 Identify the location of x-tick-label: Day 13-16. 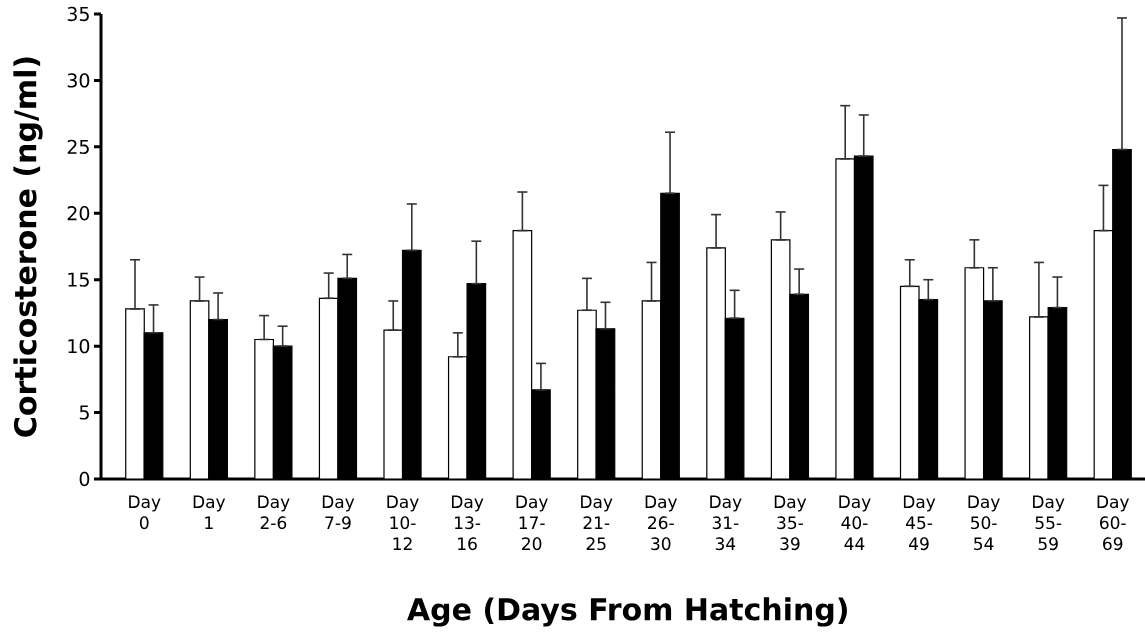
(467, 523).